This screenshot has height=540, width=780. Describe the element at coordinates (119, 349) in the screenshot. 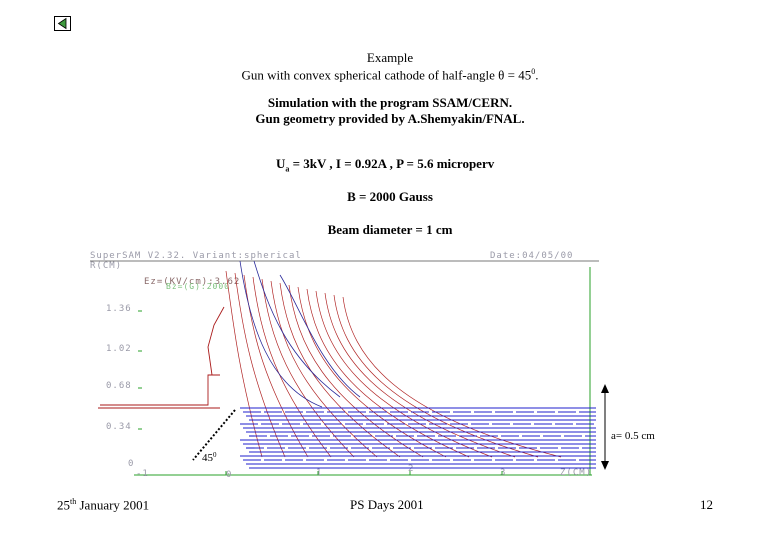

I see `y-tick-label: 1.02` at that location.